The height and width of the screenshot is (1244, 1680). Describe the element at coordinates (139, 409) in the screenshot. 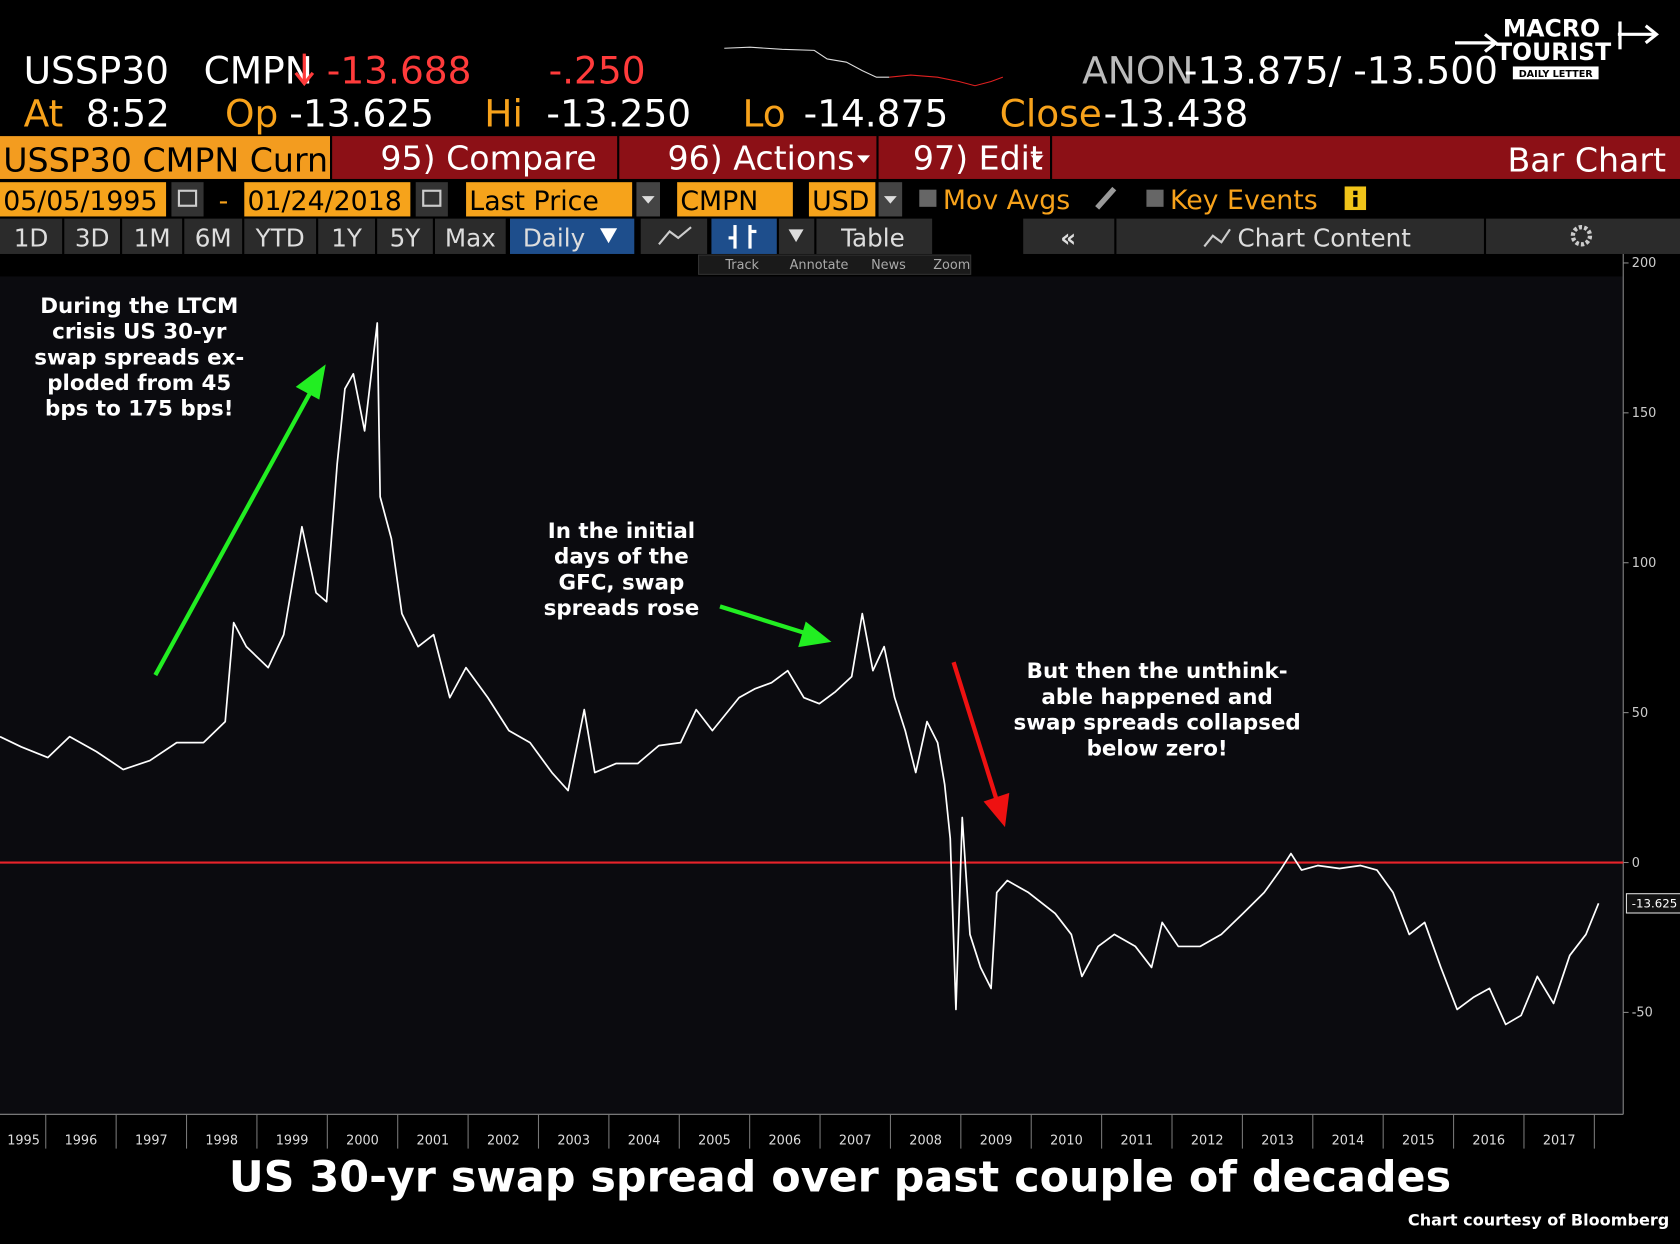

I see `annotation: bps to 175 bps!` at that location.